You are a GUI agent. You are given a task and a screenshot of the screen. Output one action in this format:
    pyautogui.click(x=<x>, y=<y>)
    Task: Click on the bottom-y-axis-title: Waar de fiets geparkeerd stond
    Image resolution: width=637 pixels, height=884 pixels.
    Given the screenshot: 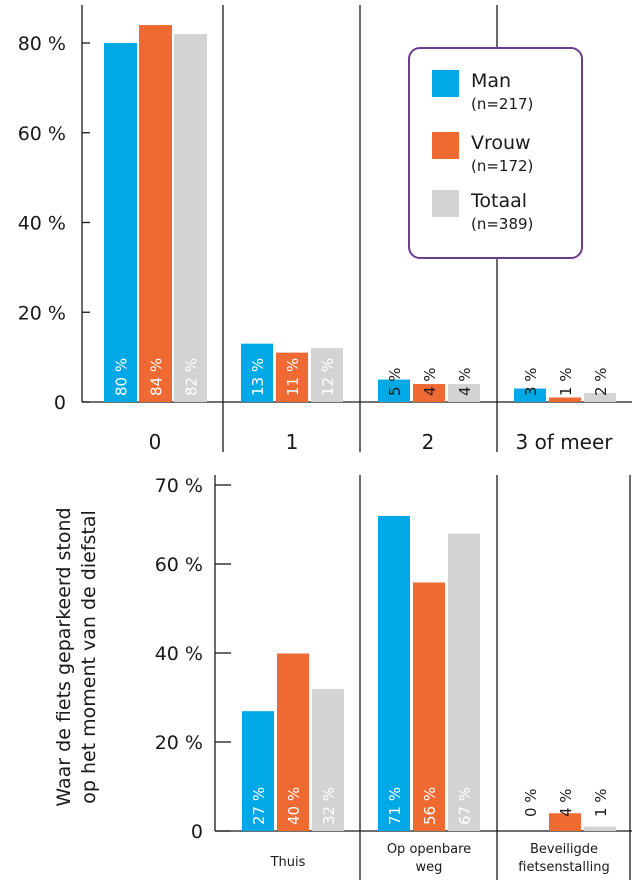 What is the action you would take?
    pyautogui.click(x=64, y=656)
    